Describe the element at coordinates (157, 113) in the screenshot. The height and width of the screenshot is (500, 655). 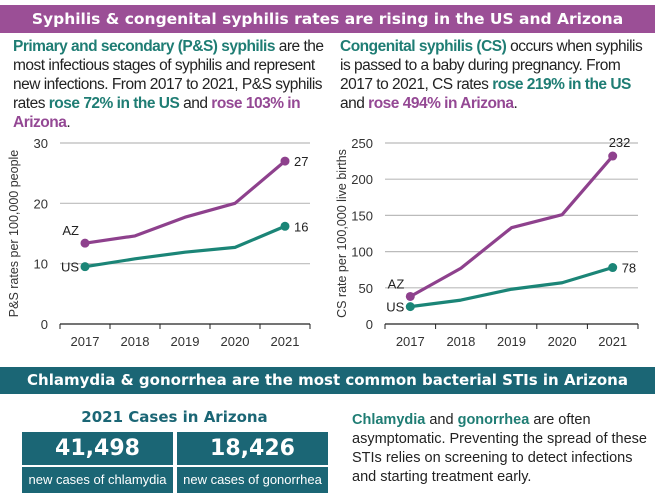
I see `az-rise: rose 103% in Arizona` at that location.